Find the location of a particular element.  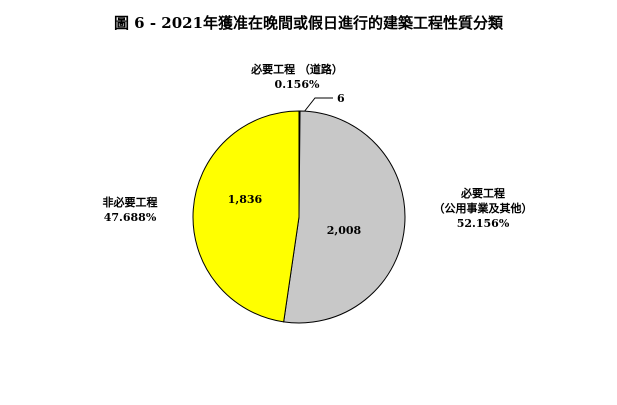

label-percent: 52.156% is located at coordinates (483, 223).